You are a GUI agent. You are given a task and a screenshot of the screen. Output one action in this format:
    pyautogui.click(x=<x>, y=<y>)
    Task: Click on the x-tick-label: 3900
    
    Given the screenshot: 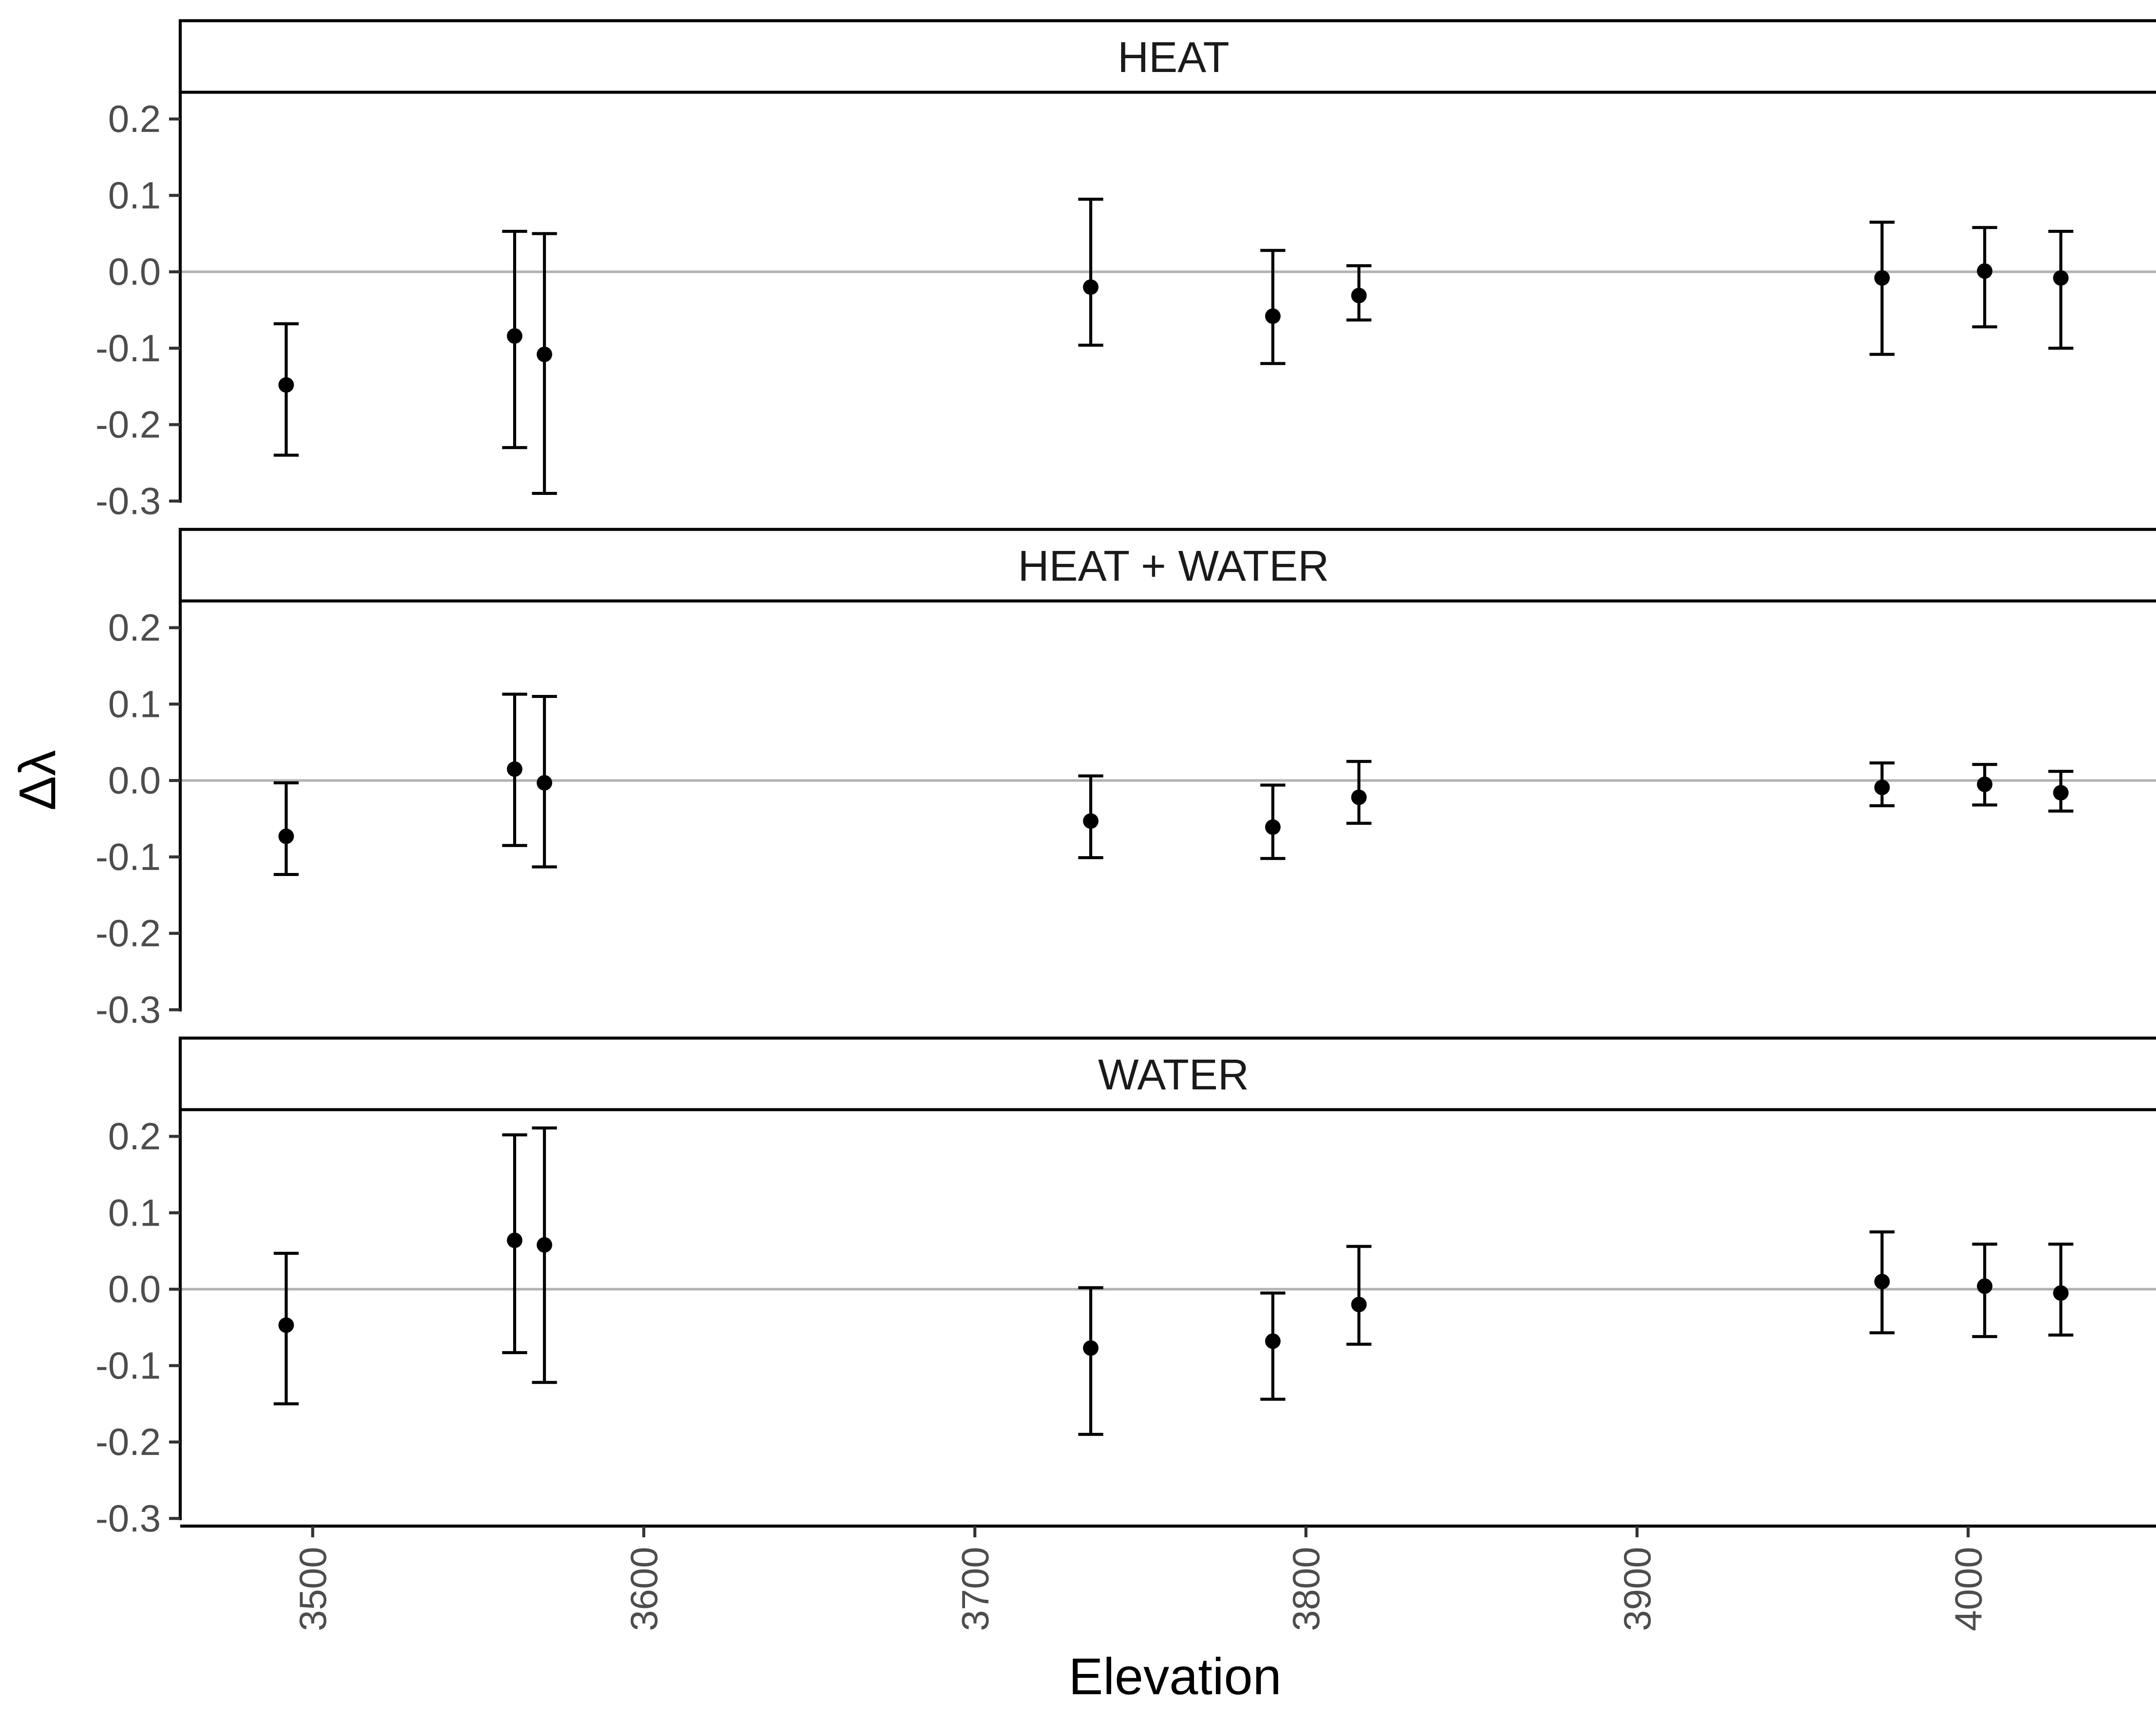 What is the action you would take?
    pyautogui.click(x=1637, y=1589)
    